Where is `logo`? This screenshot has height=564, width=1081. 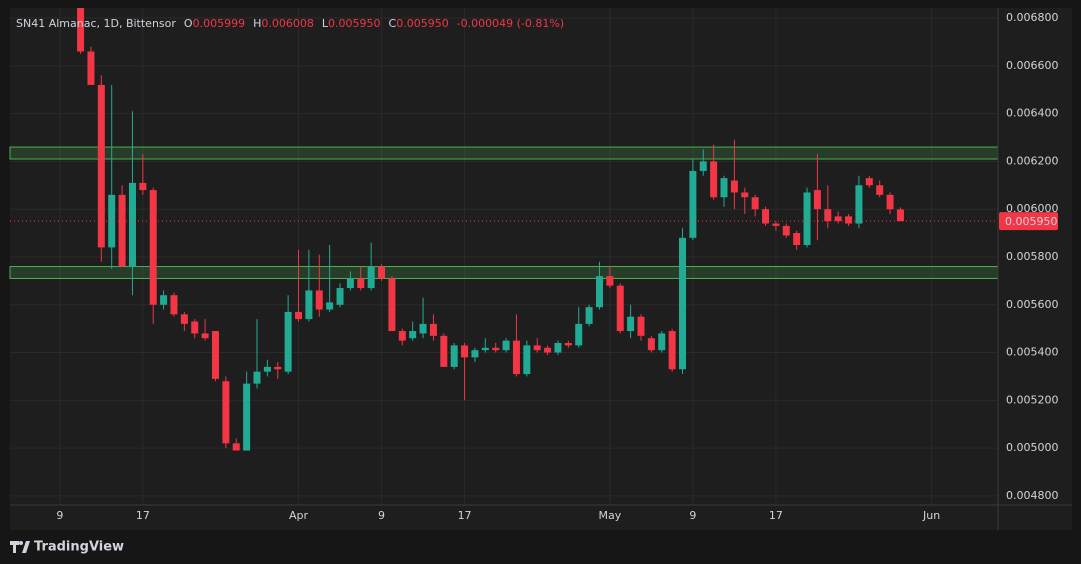
logo is located at coordinates (20, 547).